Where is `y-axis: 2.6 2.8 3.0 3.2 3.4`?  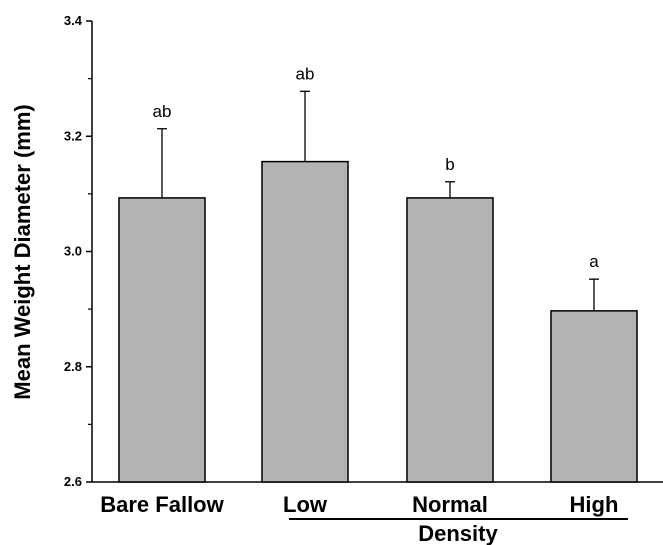
y-axis: 2.6 2.8 3.0 3.2 3.4 is located at coordinates (78, 251).